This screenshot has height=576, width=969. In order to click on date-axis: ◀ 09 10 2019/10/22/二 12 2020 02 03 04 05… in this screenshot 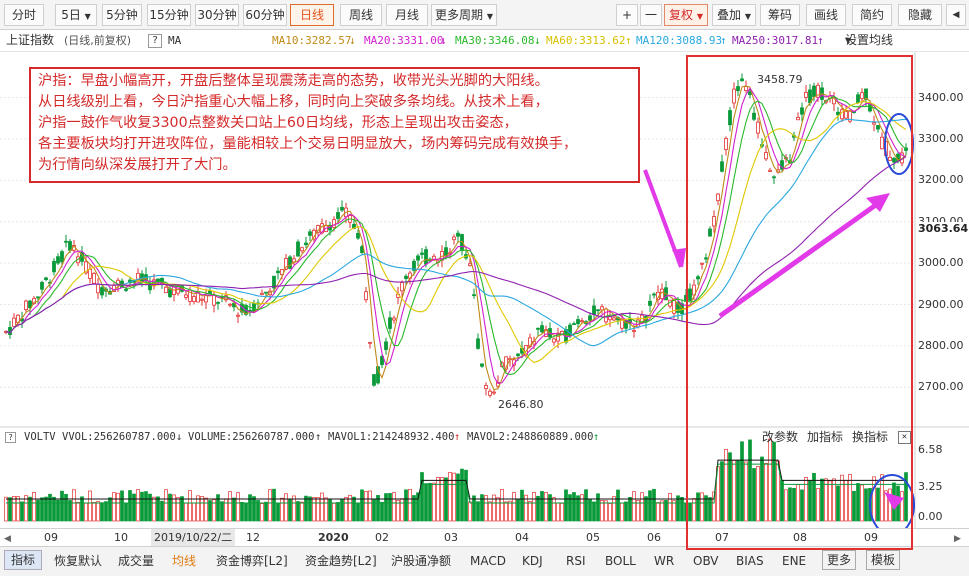, I will do `click(484, 537)`.